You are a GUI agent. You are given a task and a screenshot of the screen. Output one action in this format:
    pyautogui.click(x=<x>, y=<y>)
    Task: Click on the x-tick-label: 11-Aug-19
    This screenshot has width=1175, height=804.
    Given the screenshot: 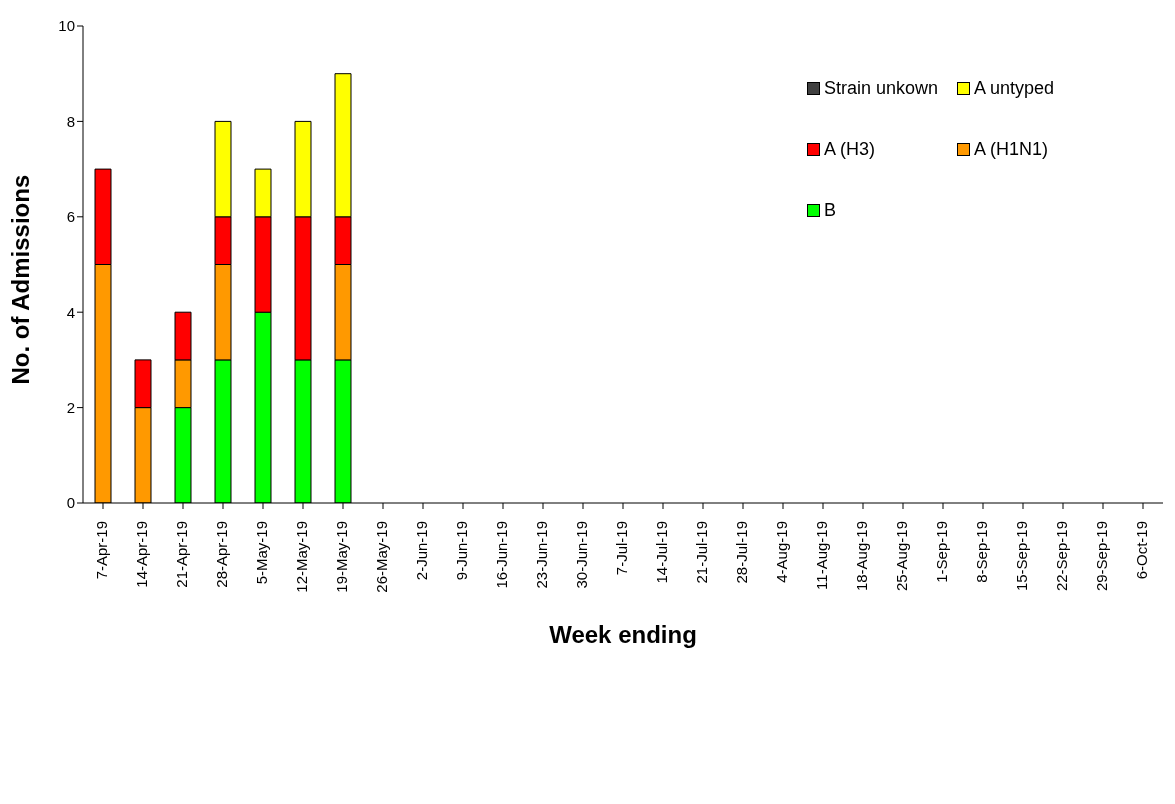 What is the action you would take?
    pyautogui.click(x=821, y=555)
    